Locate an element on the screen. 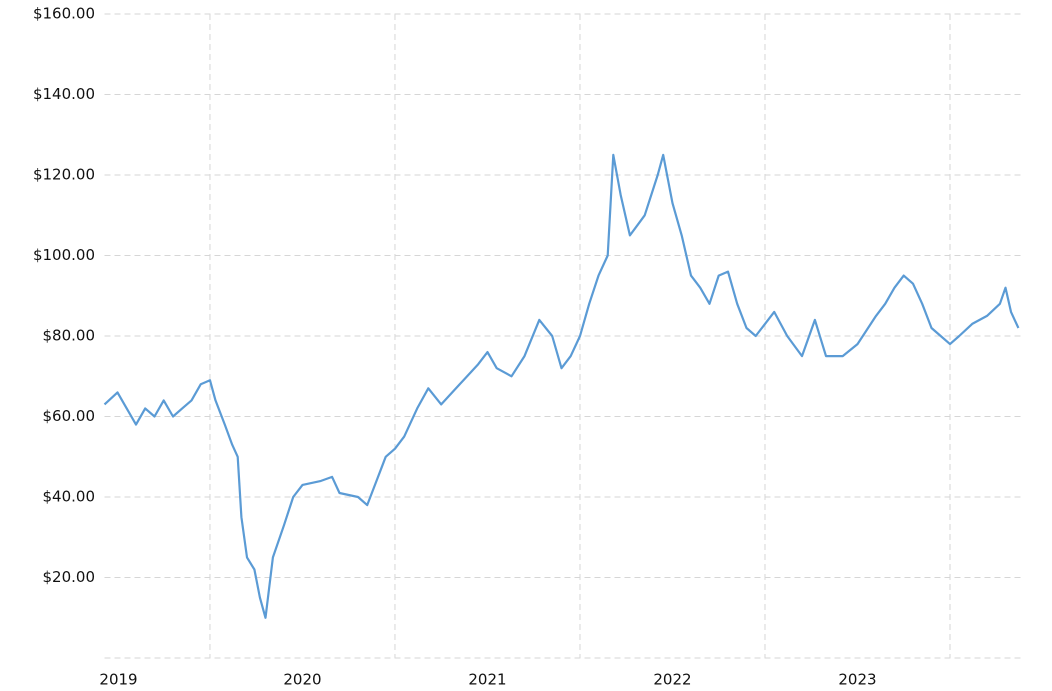  x-tick-label: 2022 is located at coordinates (672, 680).